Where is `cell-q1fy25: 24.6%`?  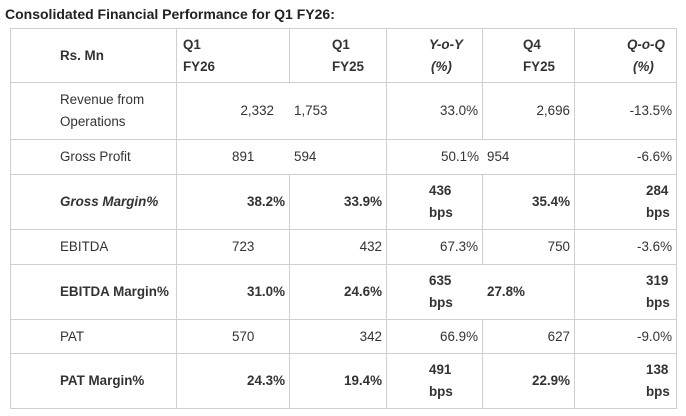
cell-q1fy25: 24.6% is located at coordinates (338, 292).